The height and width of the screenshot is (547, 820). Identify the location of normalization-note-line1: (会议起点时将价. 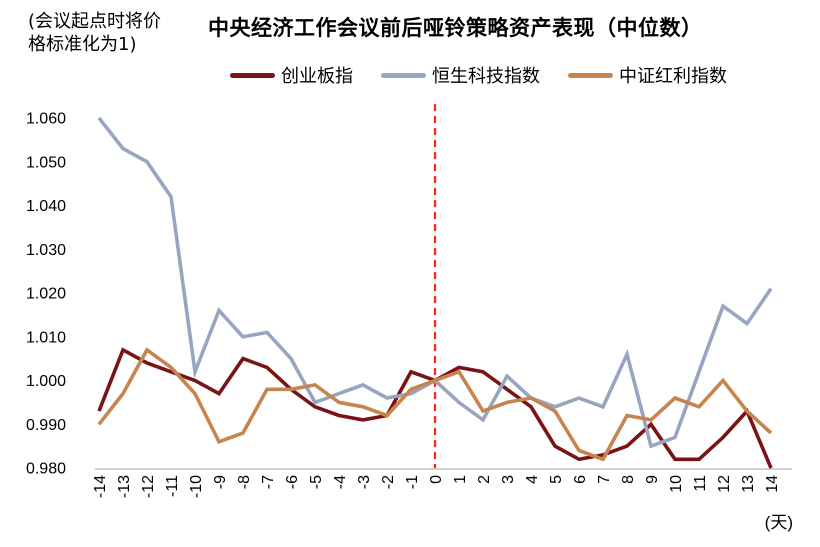
(95, 21).